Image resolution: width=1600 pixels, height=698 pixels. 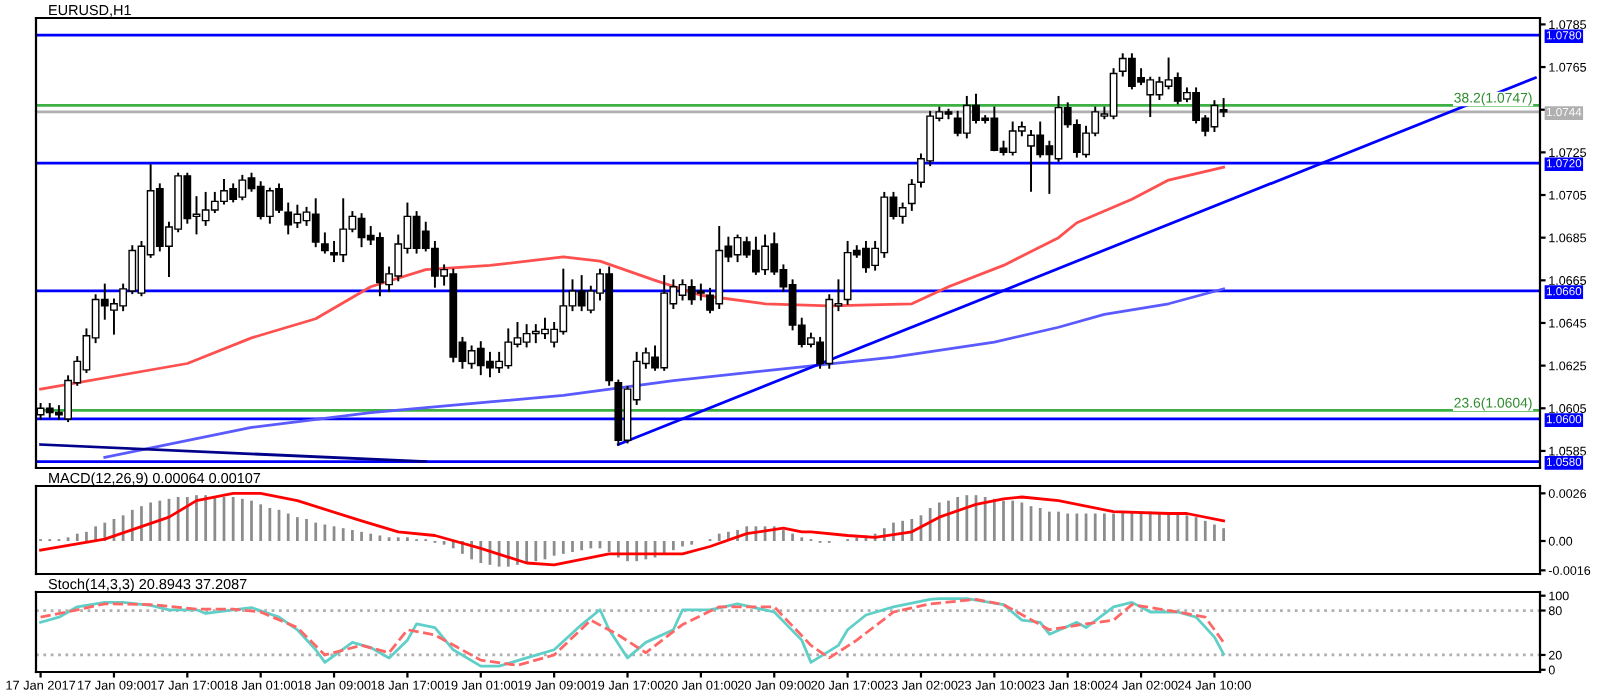 What do you see at coordinates (632, 529) in the screenshot?
I see `line-series` at bounding box center [632, 529].